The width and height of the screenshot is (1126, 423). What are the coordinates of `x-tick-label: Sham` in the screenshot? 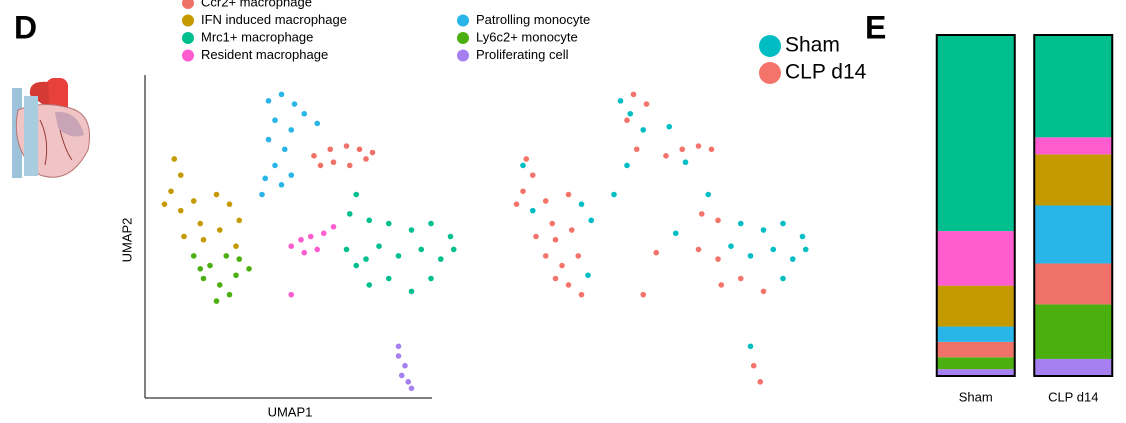 It's located at (976, 396).